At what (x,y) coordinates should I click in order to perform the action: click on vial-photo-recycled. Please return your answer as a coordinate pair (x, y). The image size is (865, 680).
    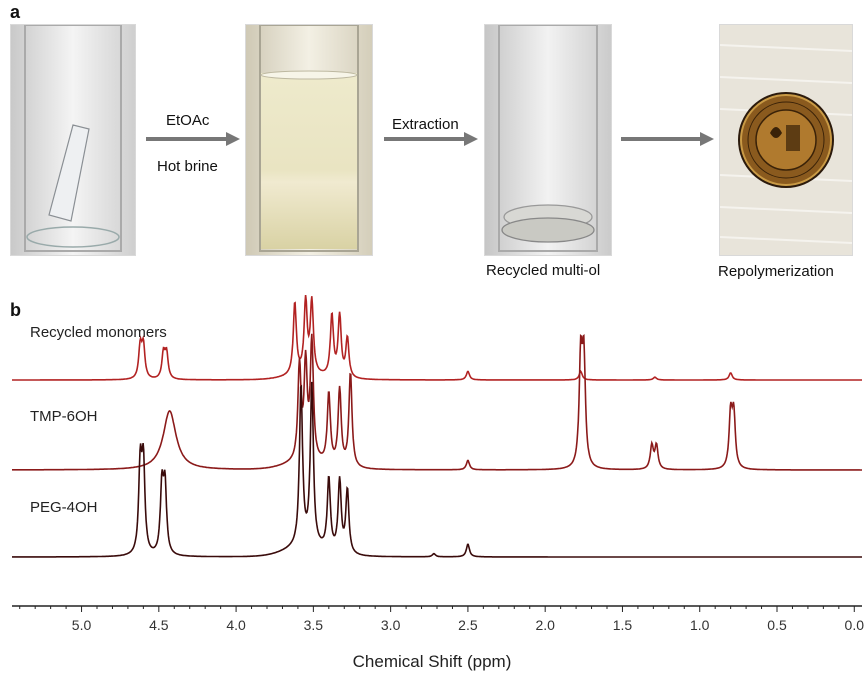
    Looking at the image, I should click on (548, 140).